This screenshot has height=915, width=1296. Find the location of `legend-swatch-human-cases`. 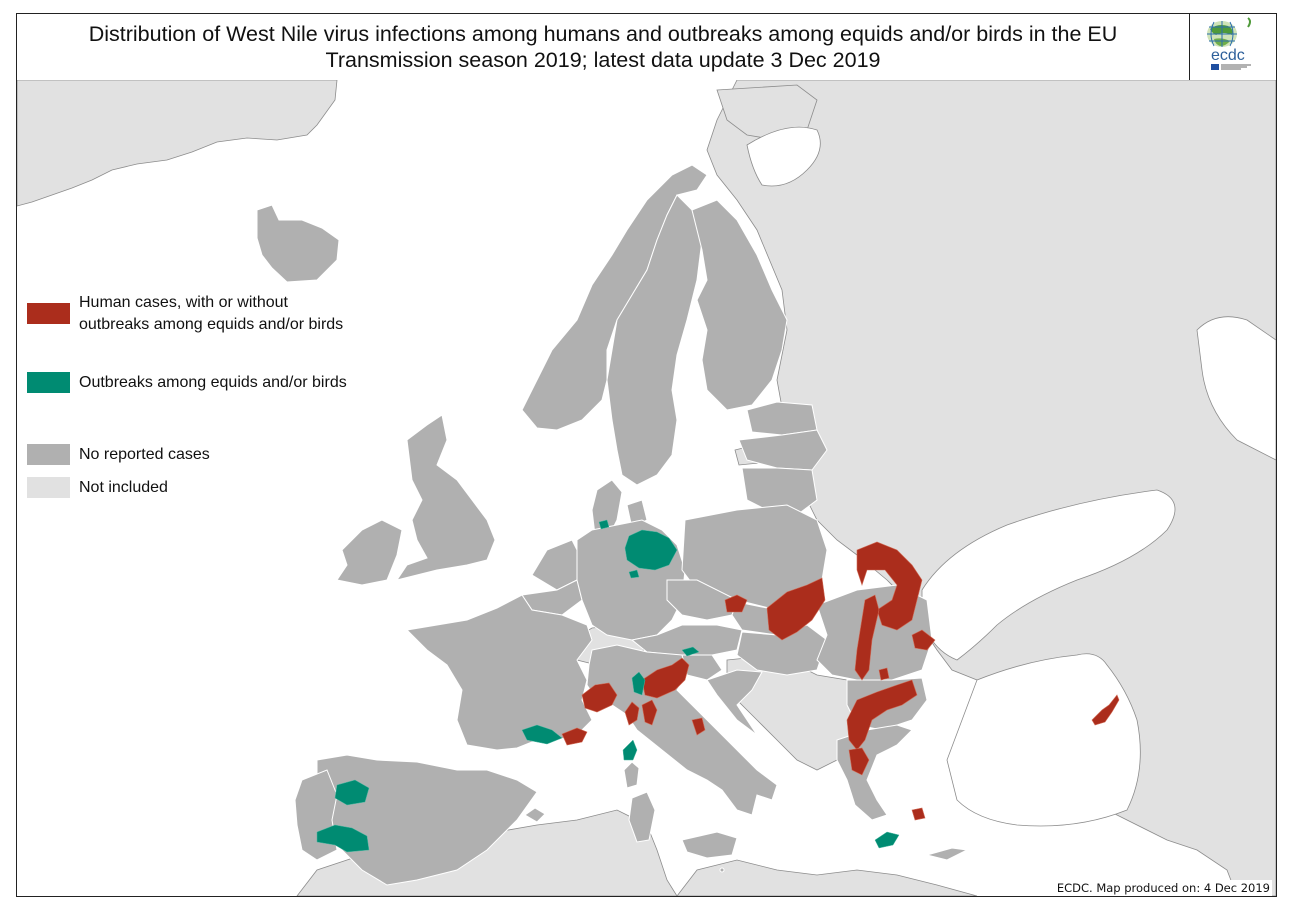

legend-swatch-human-cases is located at coordinates (48, 313).